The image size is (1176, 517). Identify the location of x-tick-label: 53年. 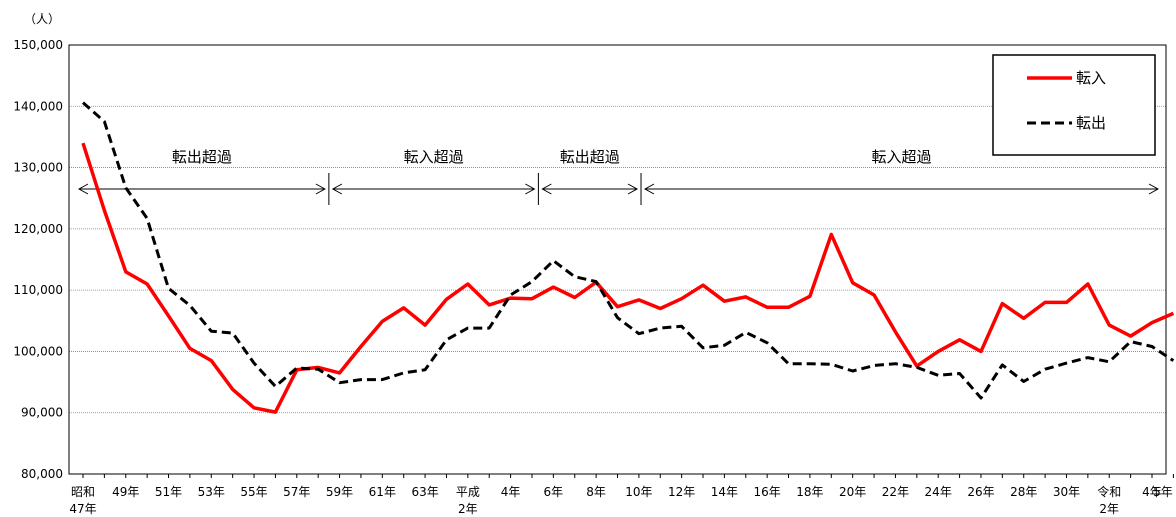
(211, 492).